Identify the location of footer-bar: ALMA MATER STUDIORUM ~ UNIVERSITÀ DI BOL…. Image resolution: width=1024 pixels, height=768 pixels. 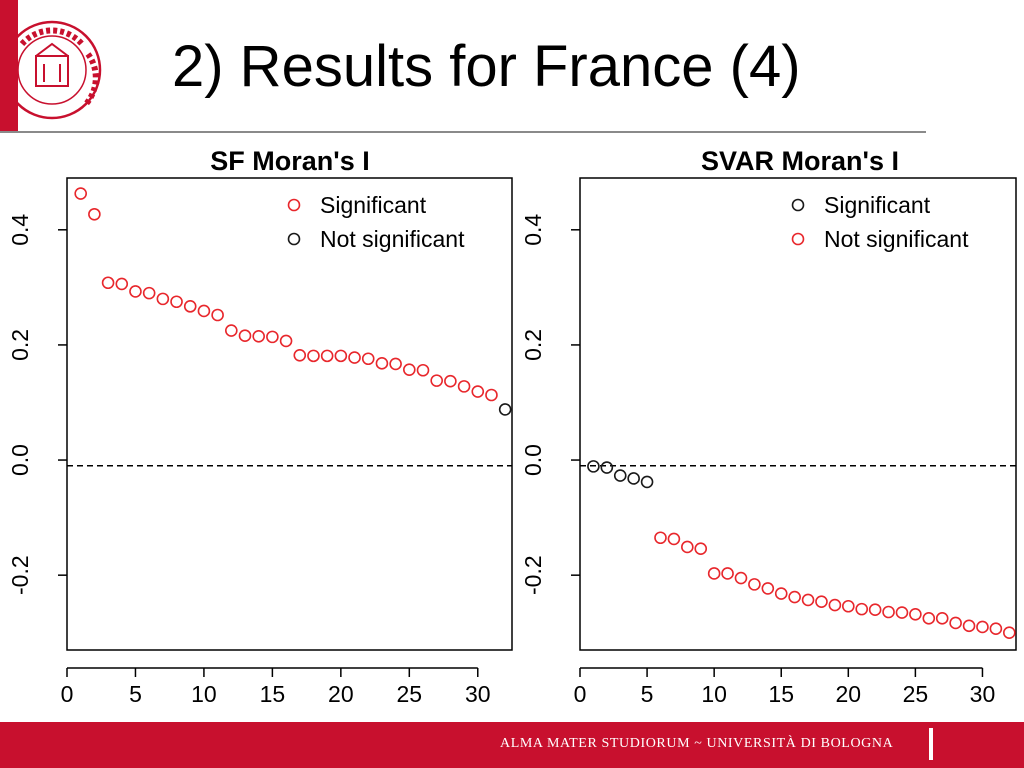
(512, 745).